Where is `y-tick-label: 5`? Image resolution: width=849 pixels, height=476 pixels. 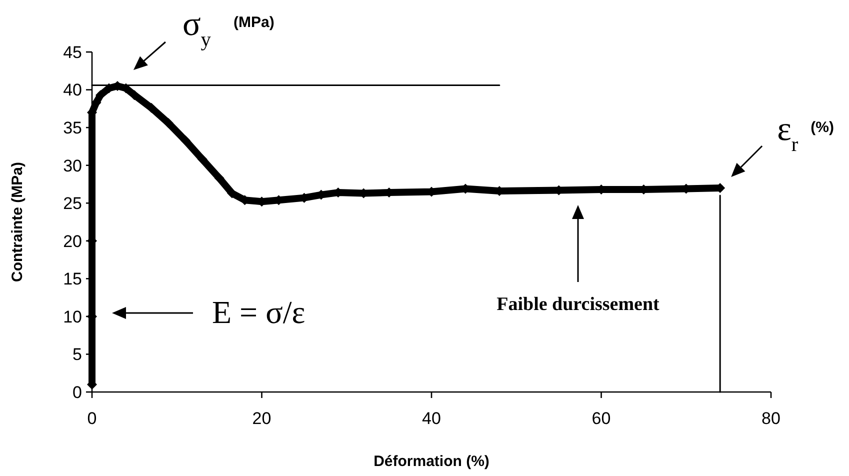 y-tick-label: 5 is located at coordinates (77, 354).